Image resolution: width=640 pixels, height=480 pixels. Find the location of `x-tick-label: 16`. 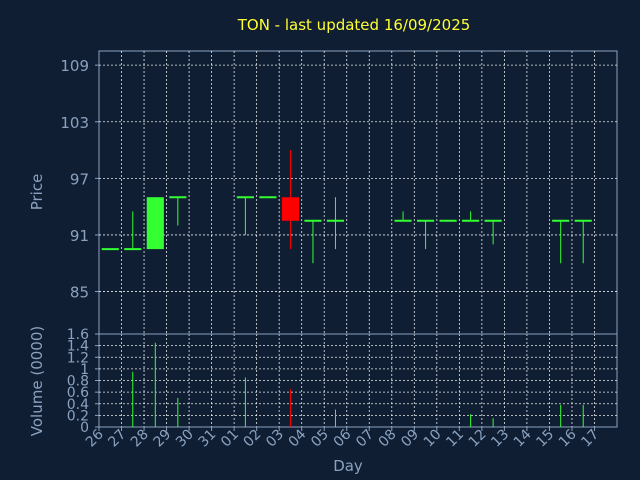

x-tick-label: 16 is located at coordinates (568, 438).